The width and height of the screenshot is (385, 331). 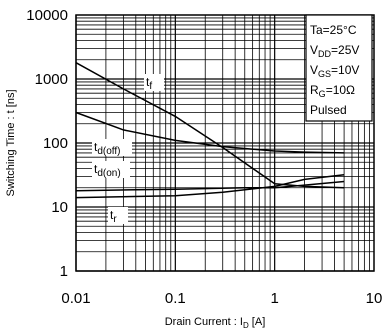 I want to click on x-axis-label: Drain Current : ID [A], so click(x=215, y=323).